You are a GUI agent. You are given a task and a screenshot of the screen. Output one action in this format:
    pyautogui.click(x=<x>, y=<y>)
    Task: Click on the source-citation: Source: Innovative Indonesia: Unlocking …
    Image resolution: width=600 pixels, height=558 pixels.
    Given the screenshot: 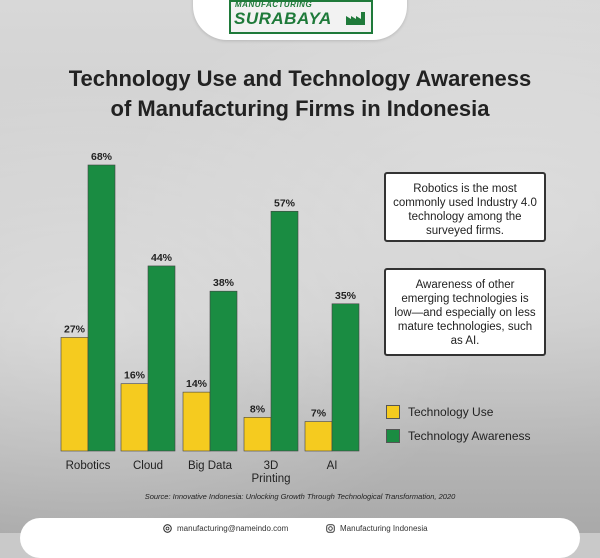 What is the action you would take?
    pyautogui.click(x=300, y=496)
    